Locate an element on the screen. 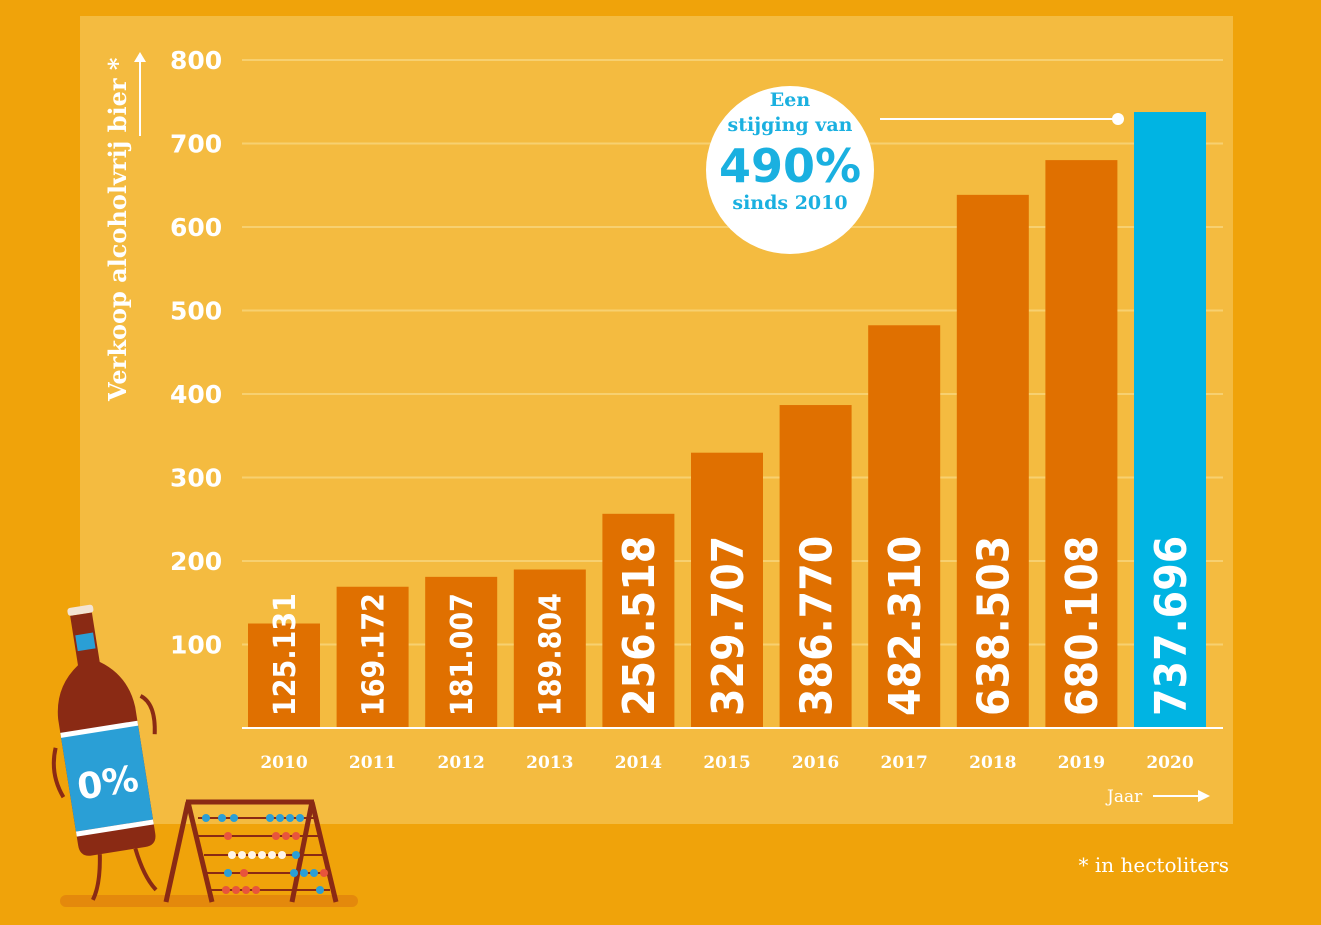 The height and width of the screenshot is (925, 1321). y-tick-label: 300 is located at coordinates (196, 478).